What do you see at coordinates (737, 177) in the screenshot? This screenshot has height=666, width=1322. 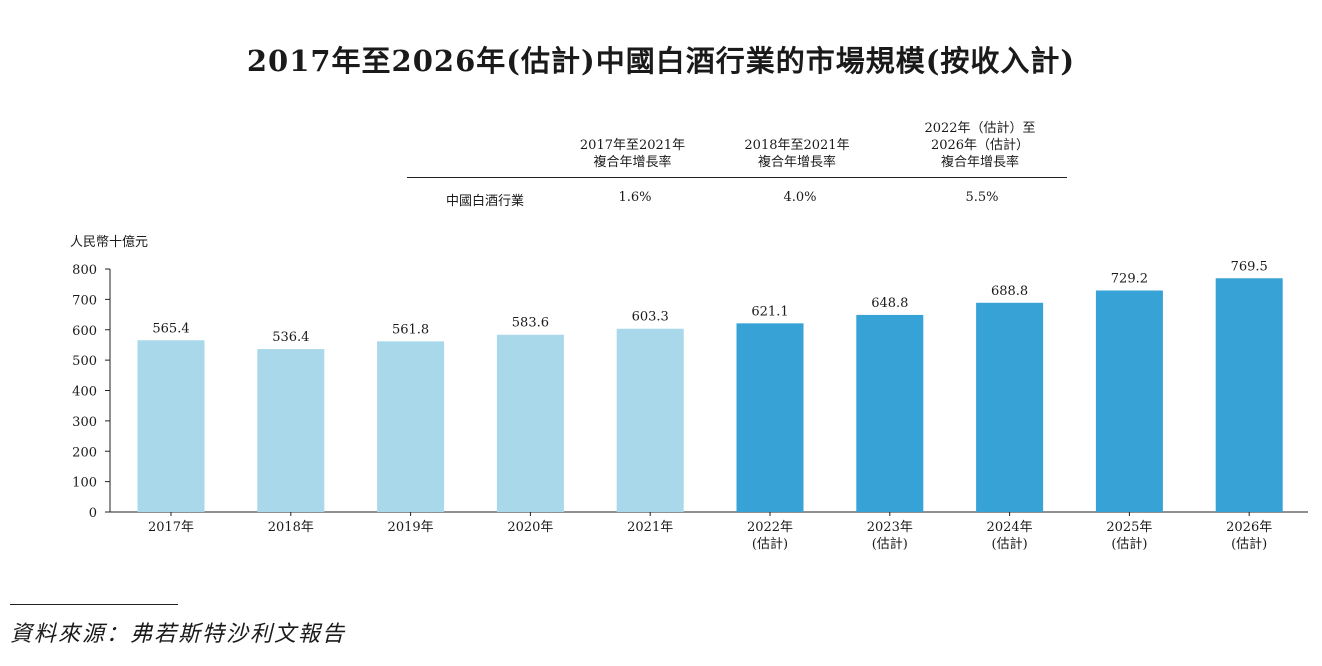 I see `cagr-table-divider` at bounding box center [737, 177].